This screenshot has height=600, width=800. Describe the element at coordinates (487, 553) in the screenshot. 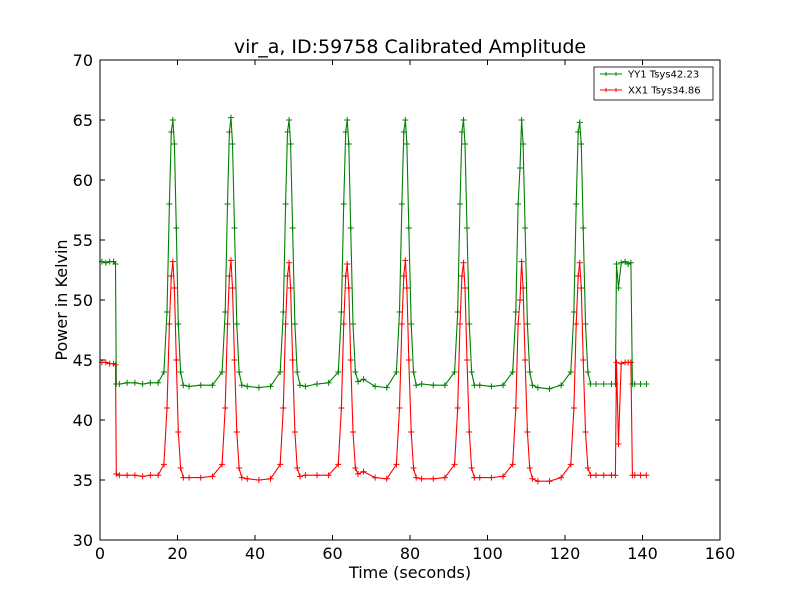

I see `x-tick-label: 100` at that location.